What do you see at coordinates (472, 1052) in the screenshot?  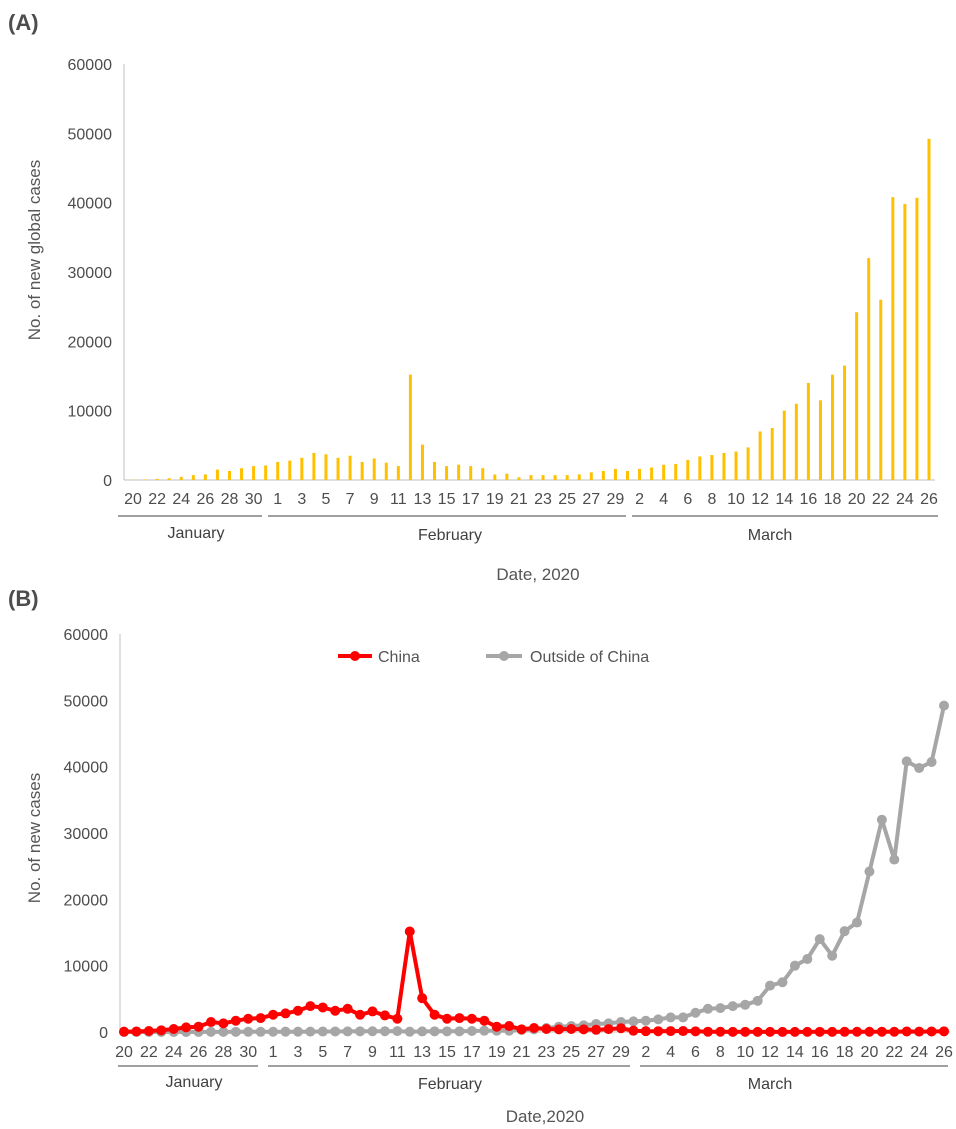 I see `panel-b-x-tick-label-14: 17` at bounding box center [472, 1052].